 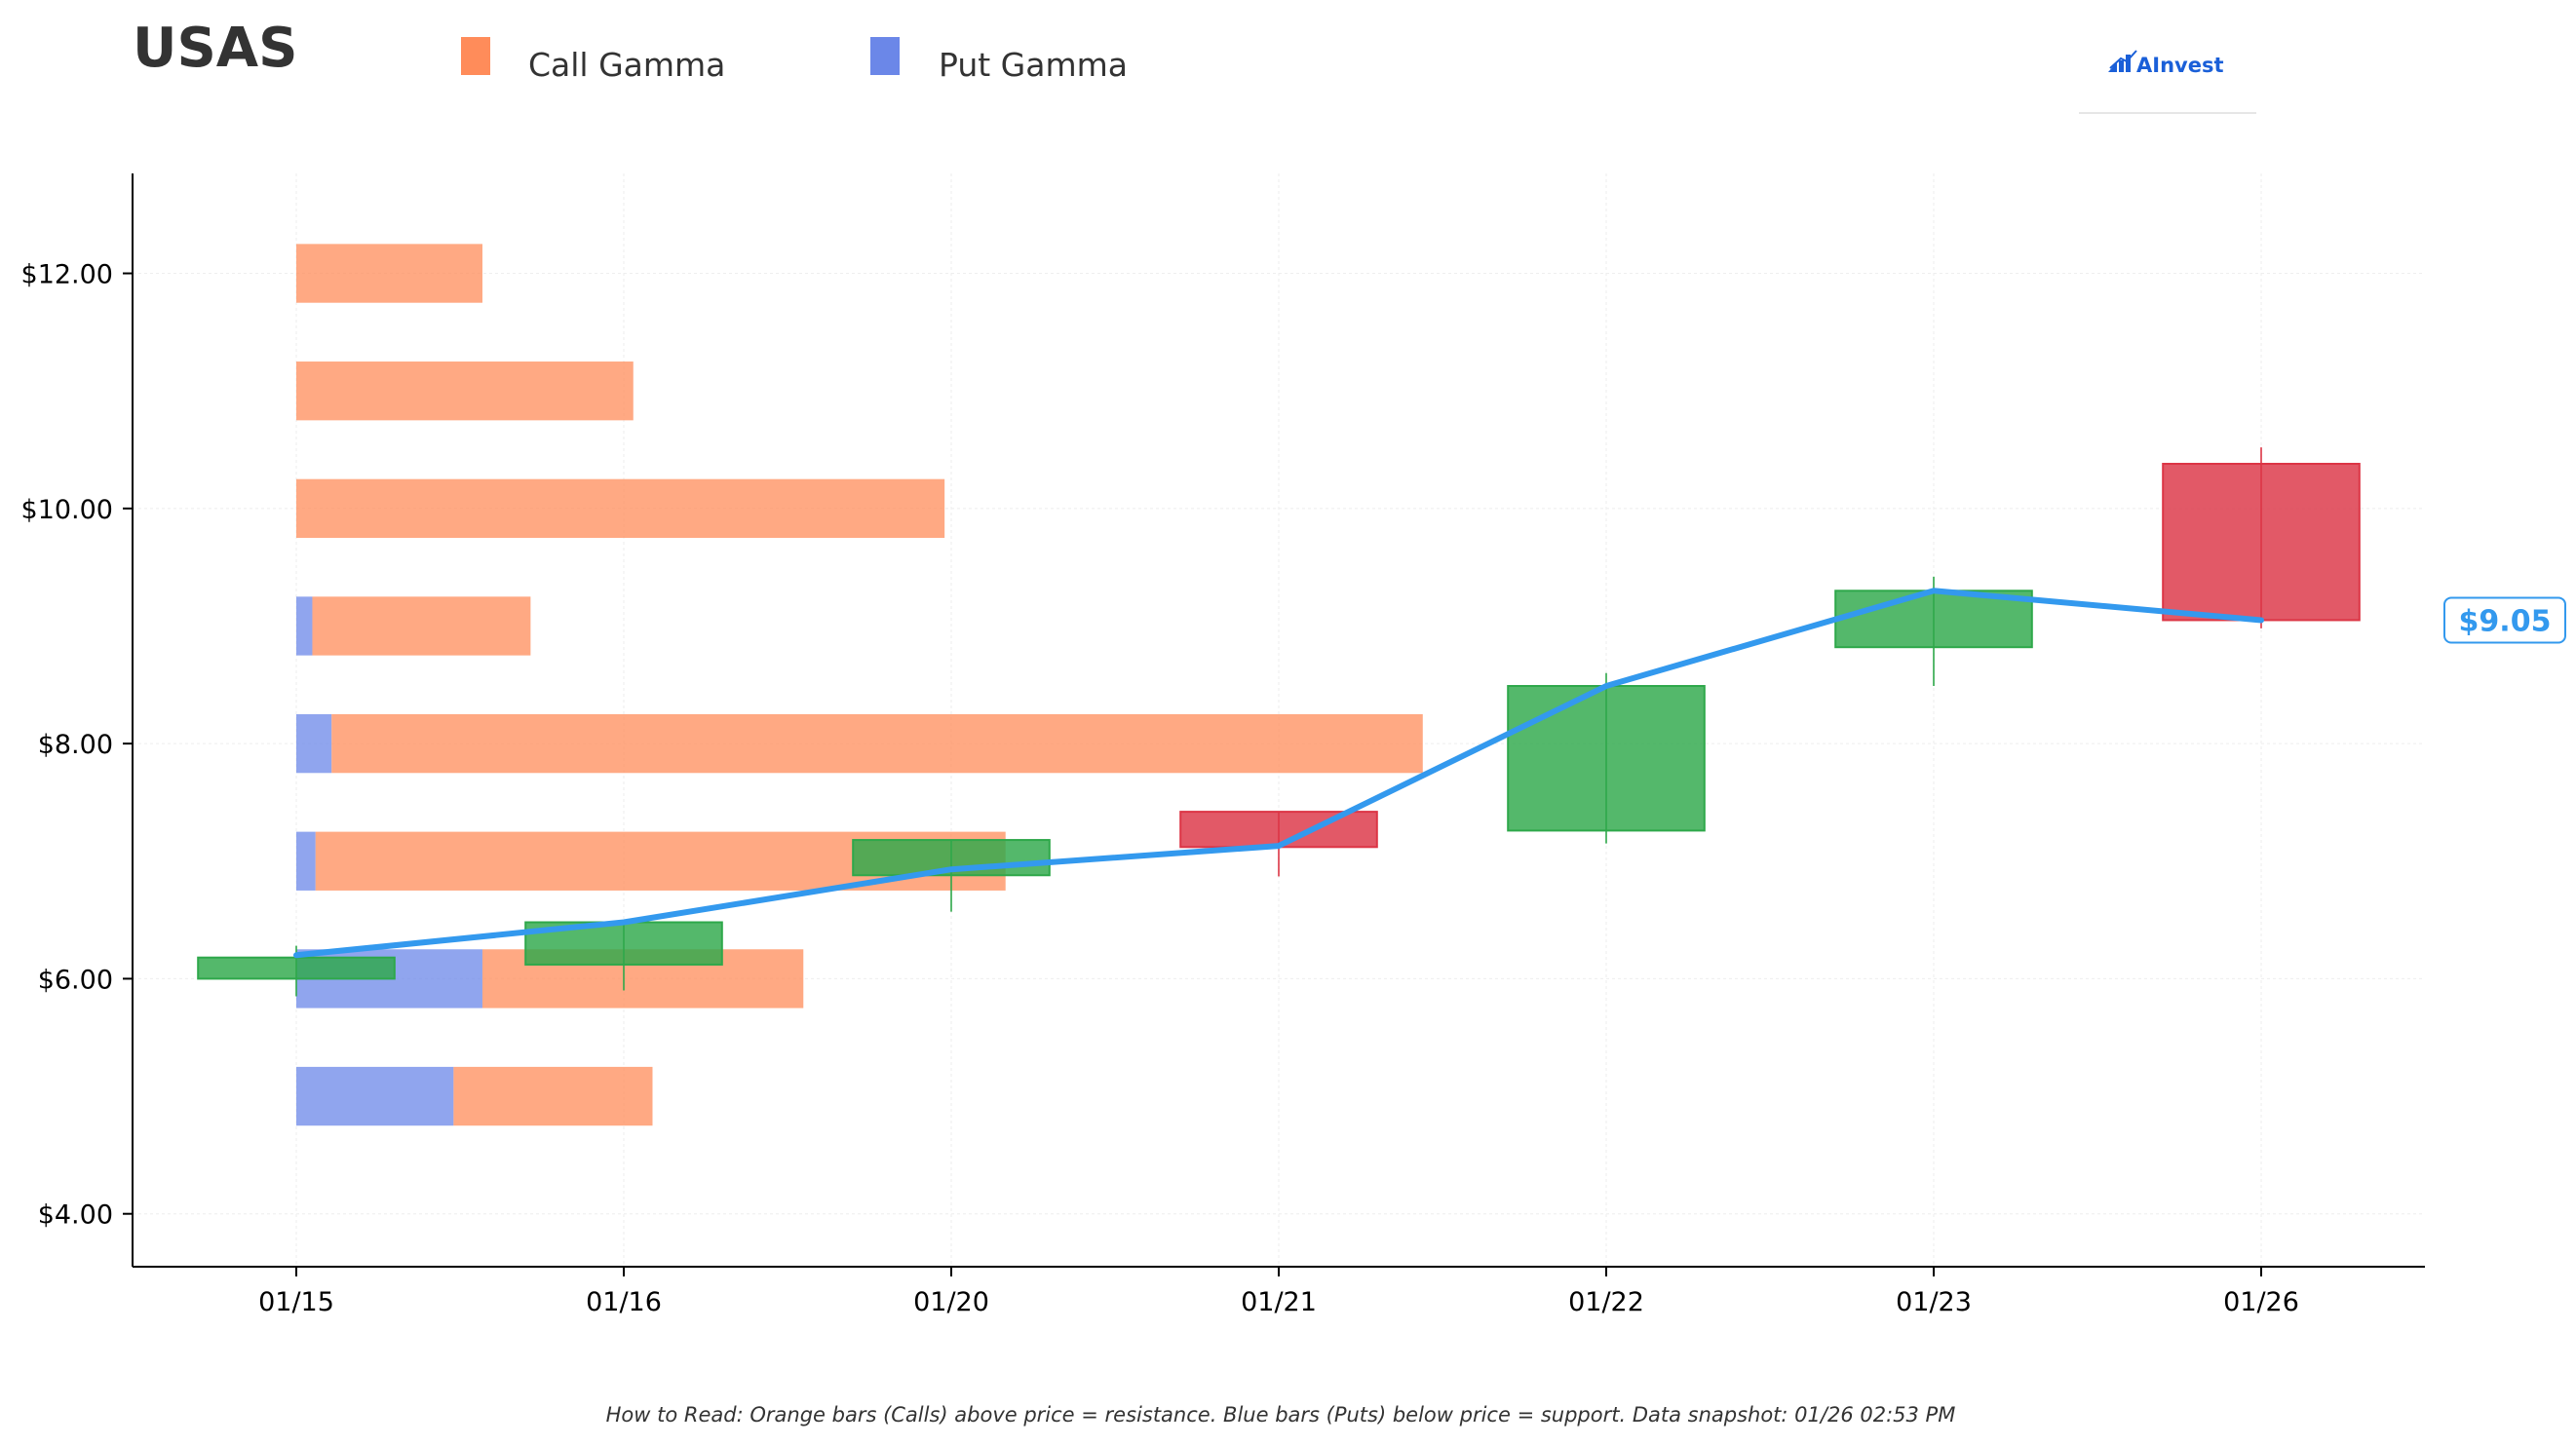 I want to click on ainvest-logo: AInvest, so click(x=2167, y=82).